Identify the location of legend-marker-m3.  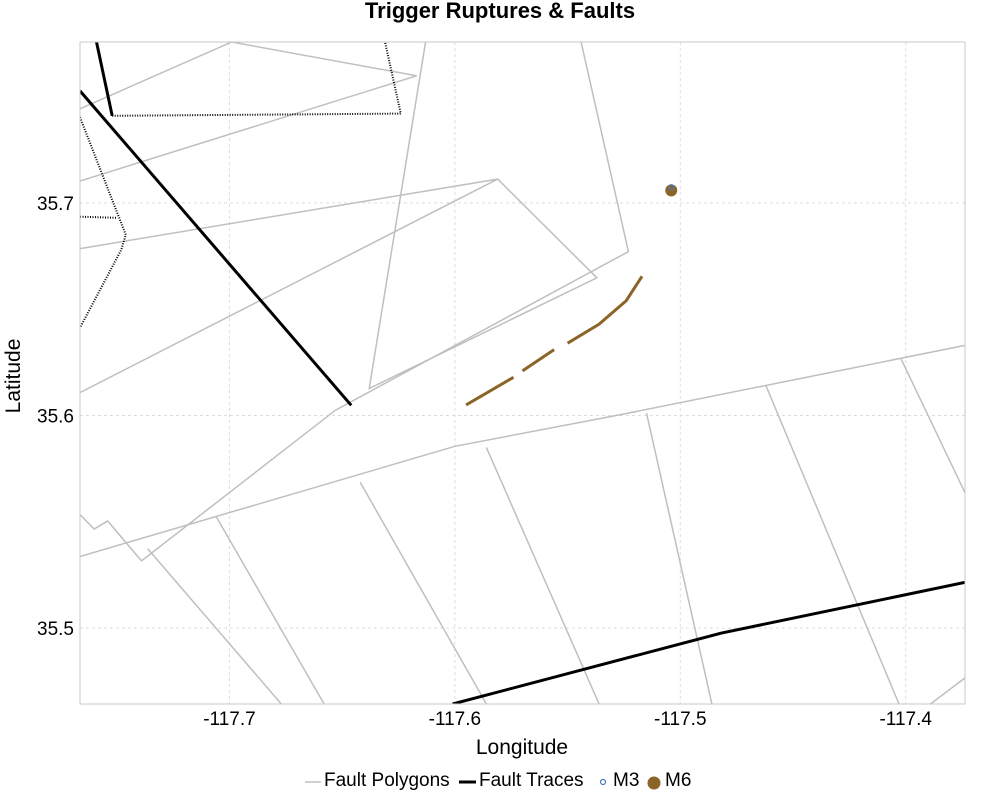
(603, 782).